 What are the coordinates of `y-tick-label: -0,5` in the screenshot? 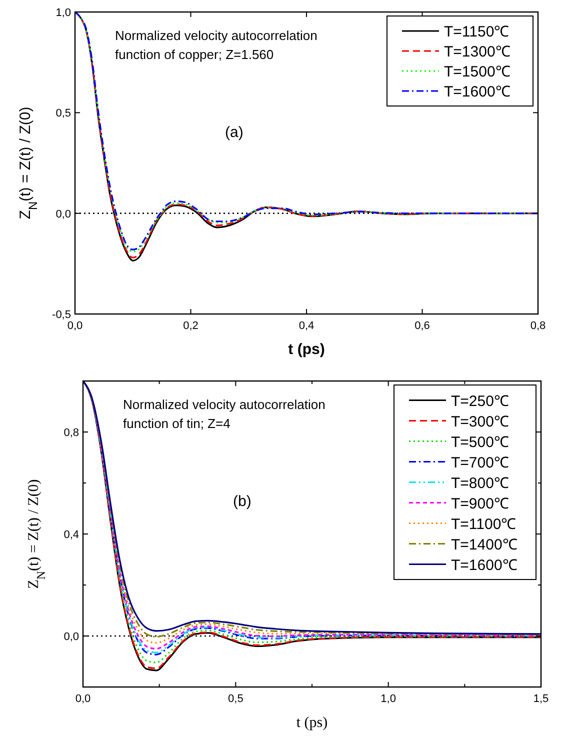 It's located at (61, 315).